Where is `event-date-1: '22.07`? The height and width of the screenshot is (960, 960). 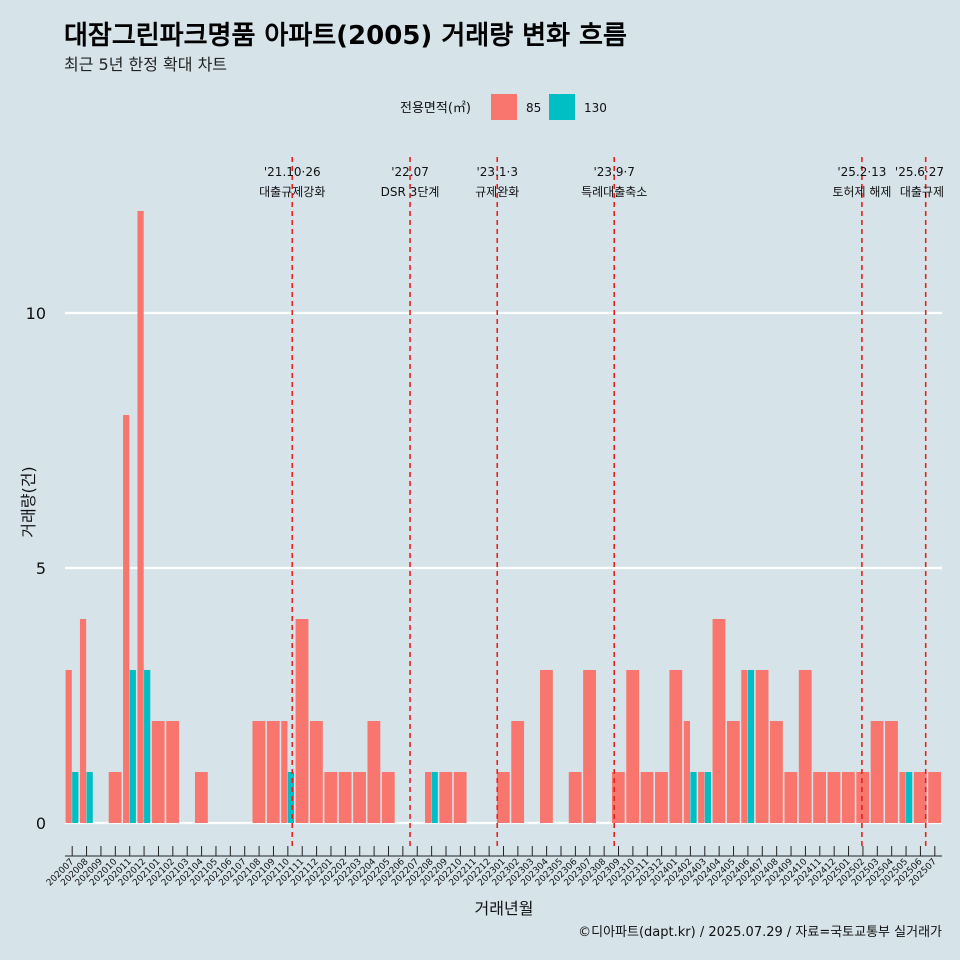
event-date-1: '22.07 is located at coordinates (410, 172).